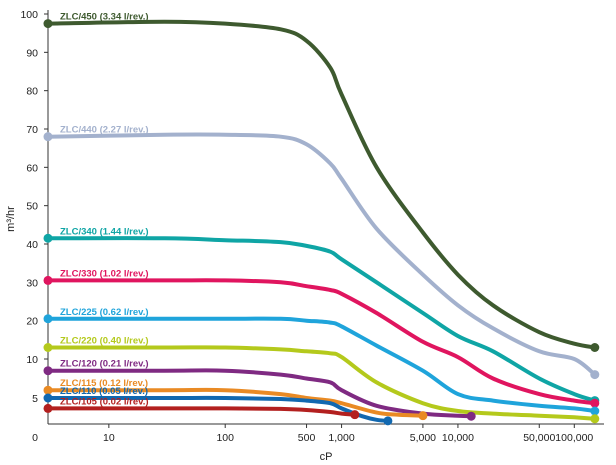 Image resolution: width=616 pixels, height=465 pixels. Describe the element at coordinates (458, 438) in the screenshot. I see `x-tick-label: 10,000` at that location.